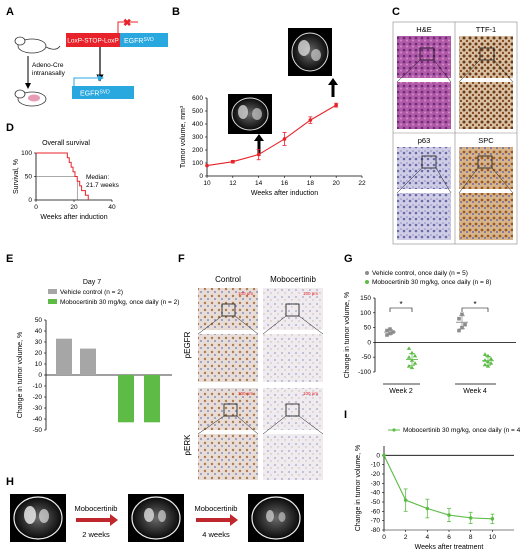  Describe the element at coordinates (345, 415) in the screenshot. I see `panel-letter-i: I` at that location.